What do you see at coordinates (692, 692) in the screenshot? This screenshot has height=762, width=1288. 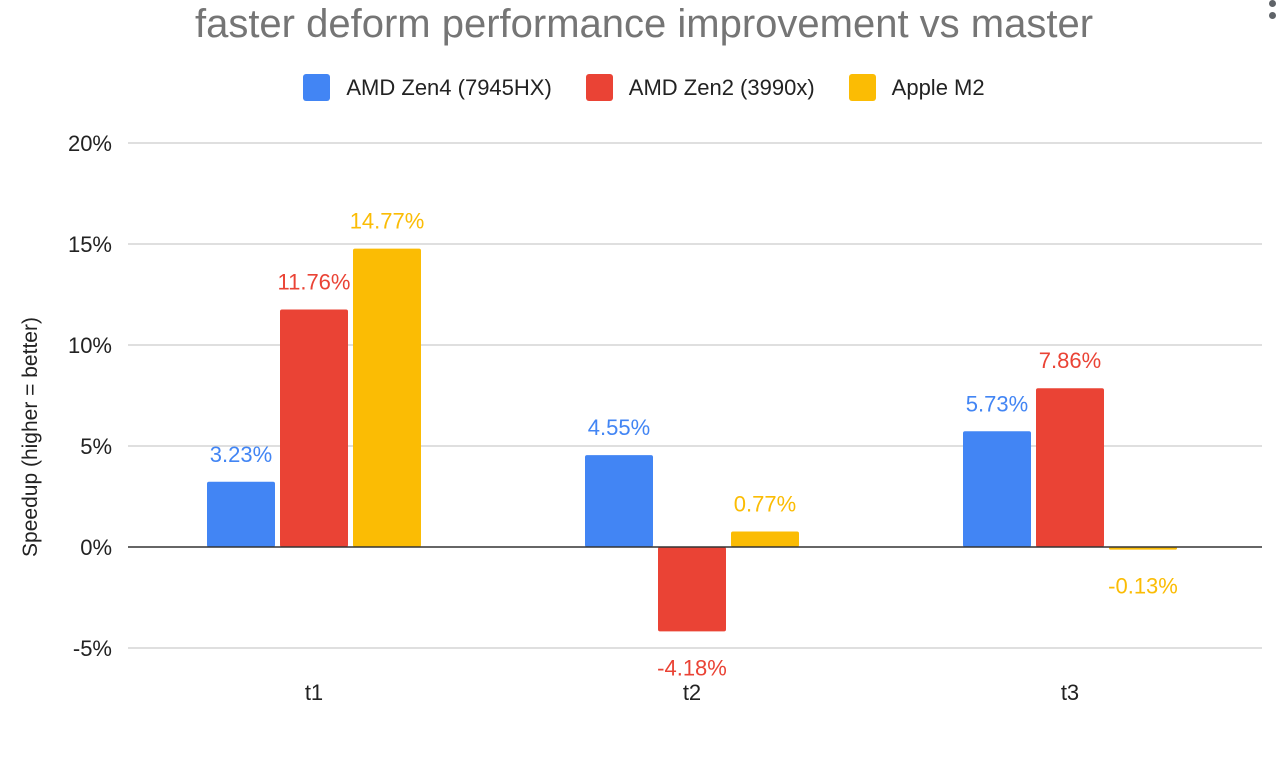 I see `x-tick-label: t2` at bounding box center [692, 692].